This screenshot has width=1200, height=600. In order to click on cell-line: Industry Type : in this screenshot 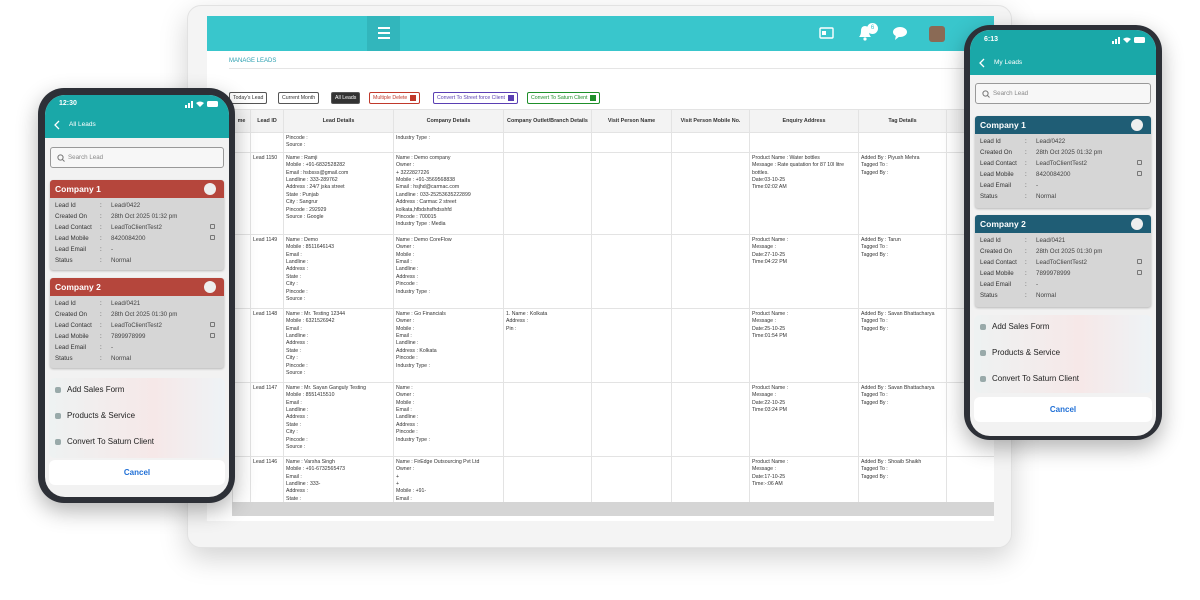, I will do `click(413, 138)`.